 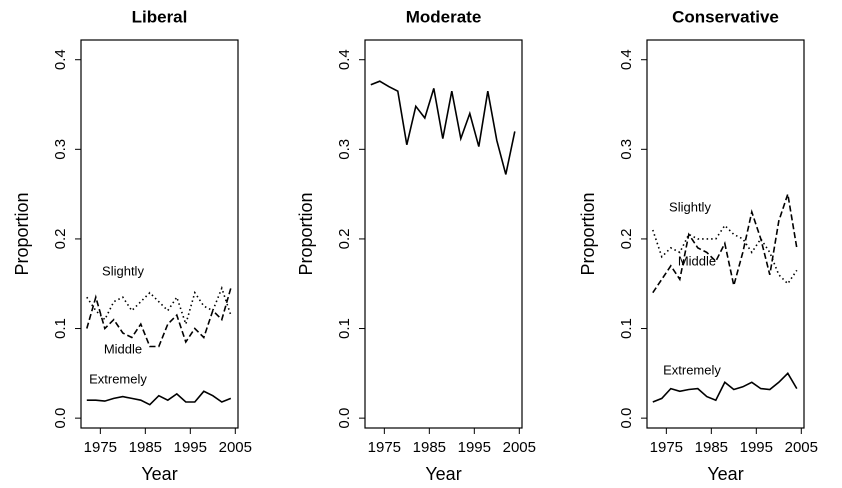 What do you see at coordinates (160, 16) in the screenshot?
I see `panel-title: Liberal` at bounding box center [160, 16].